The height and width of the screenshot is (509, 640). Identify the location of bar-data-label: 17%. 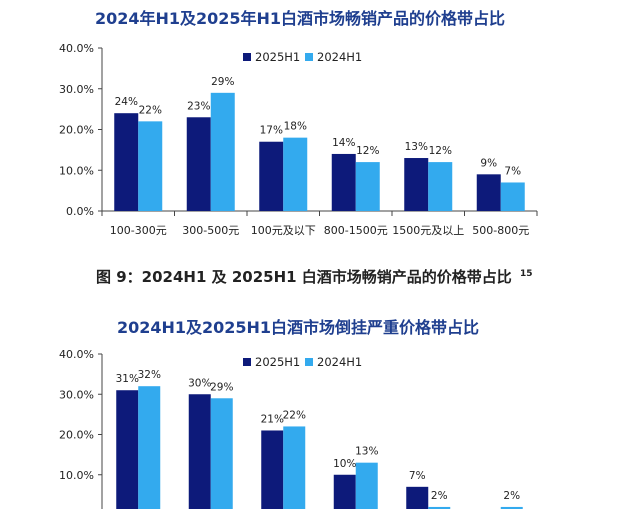
(271, 131).